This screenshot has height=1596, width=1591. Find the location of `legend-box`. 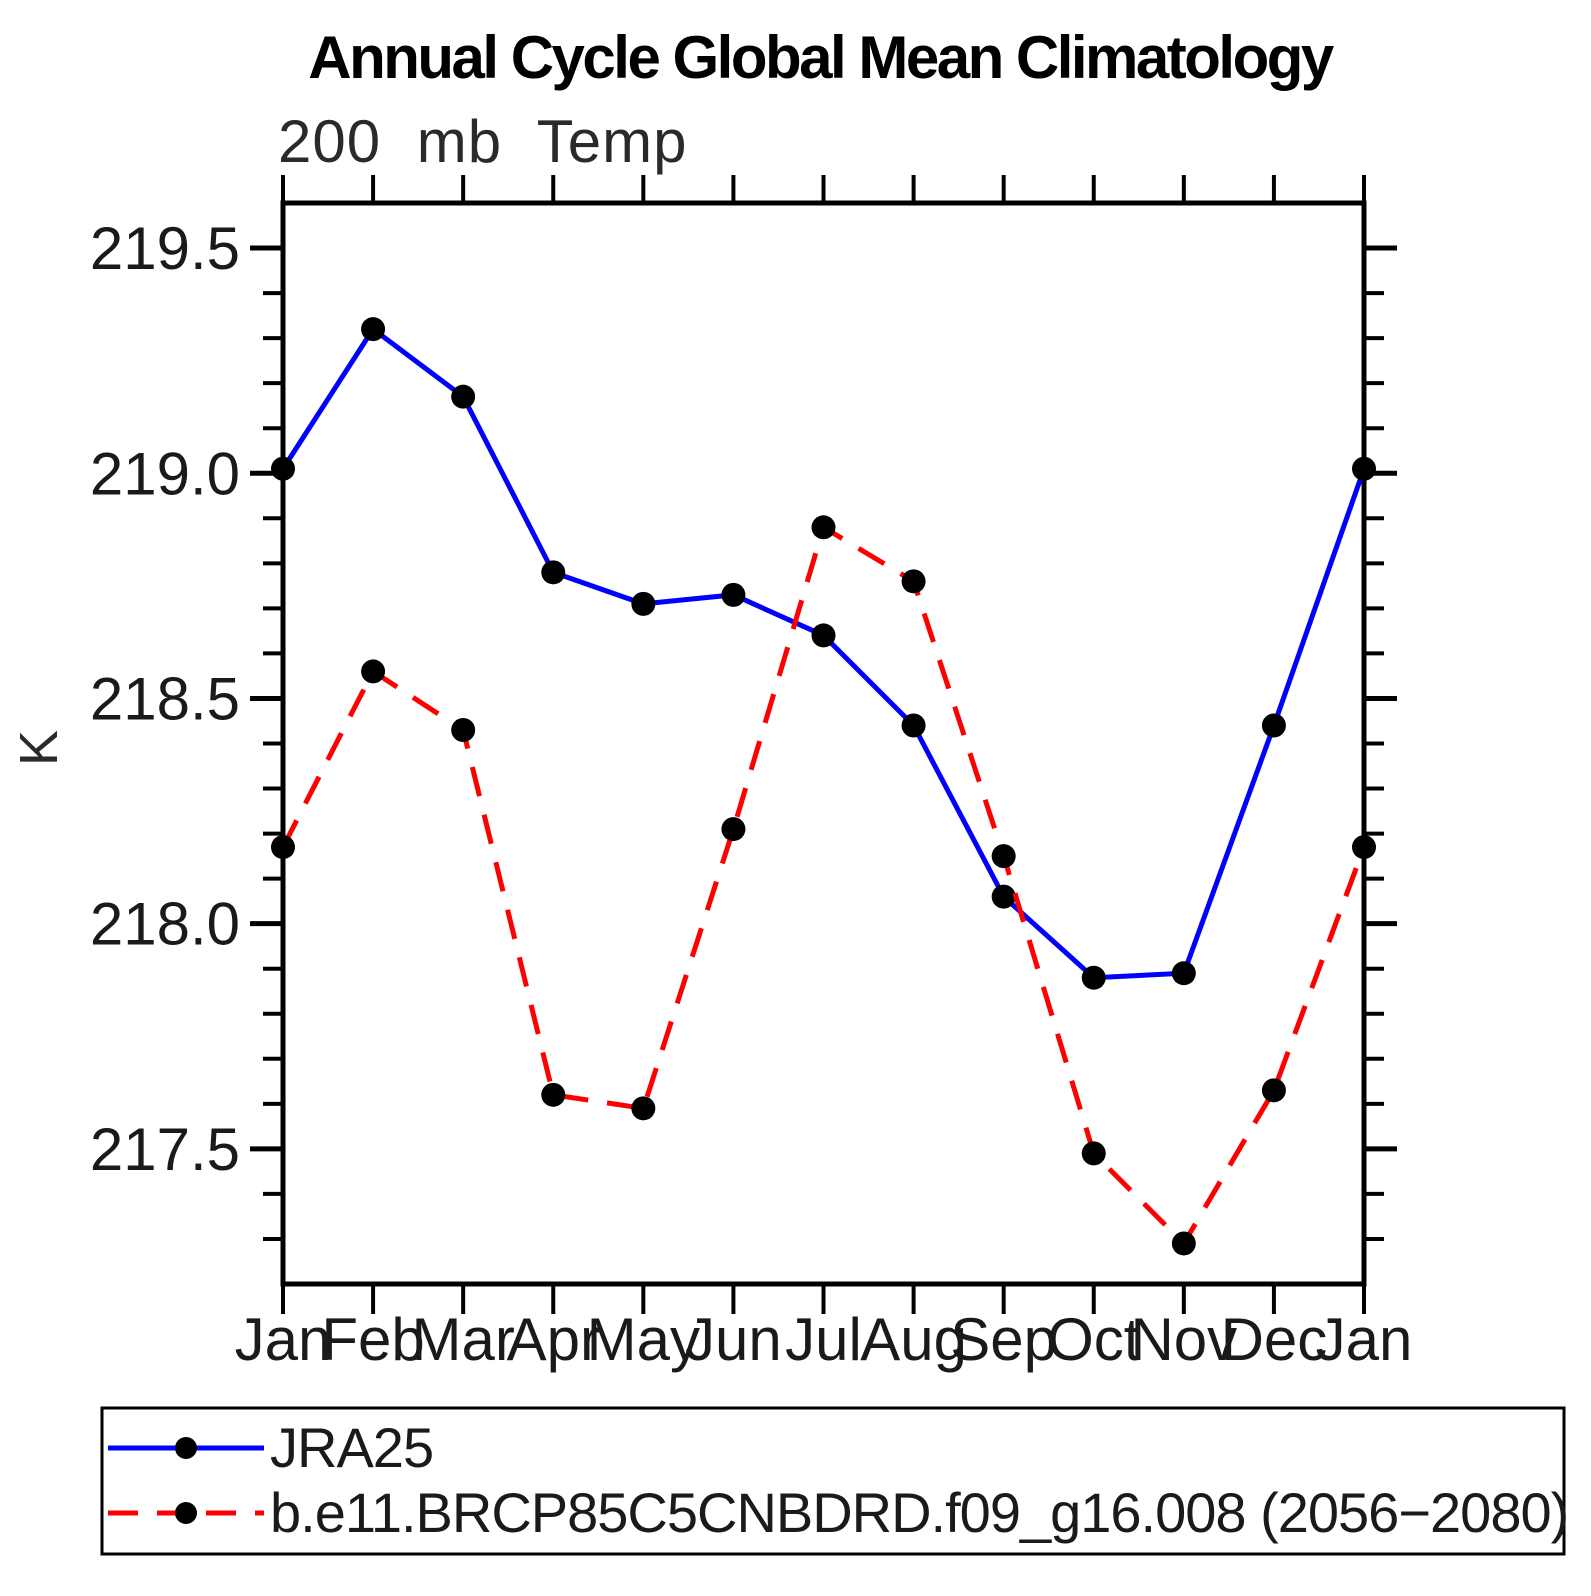

legend-box is located at coordinates (833, 1481).